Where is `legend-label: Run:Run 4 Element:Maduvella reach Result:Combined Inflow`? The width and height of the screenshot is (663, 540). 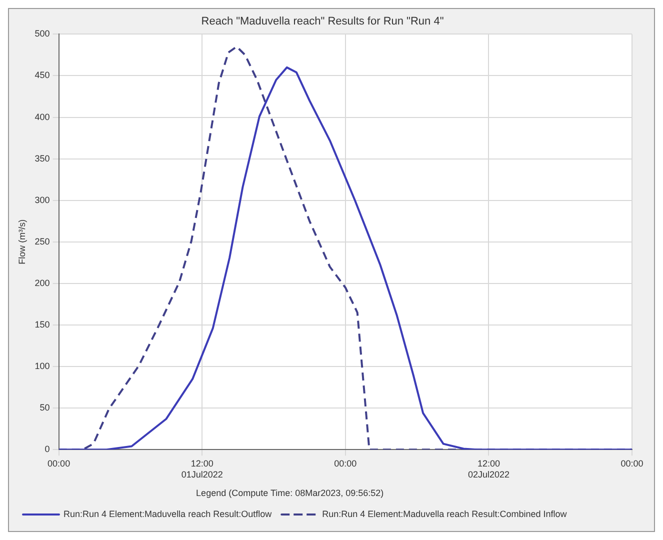 legend-label: Run:Run 4 Element:Maduvella reach Result:Combined Inflow is located at coordinates (445, 513).